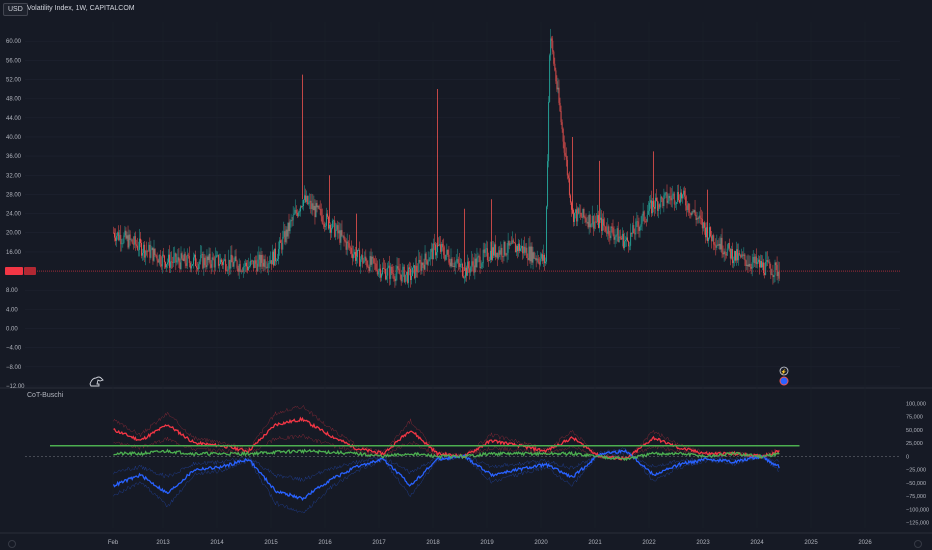  Describe the element at coordinates (446, 467) in the screenshot. I see `cot-blue-line-band-inner` at that location.